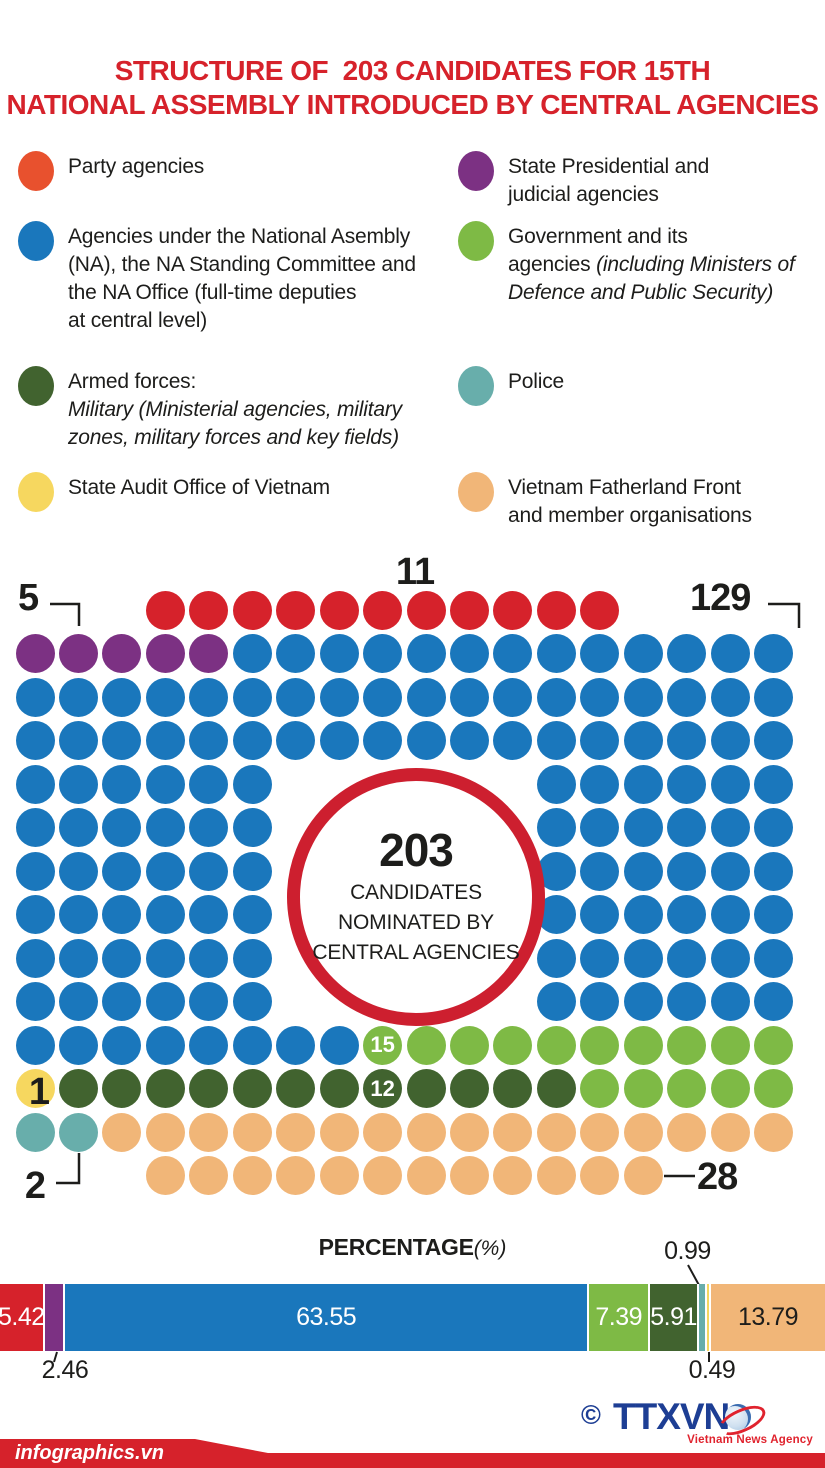 This screenshot has height=1468, width=825. What do you see at coordinates (536, 381) in the screenshot?
I see `legend-text-line: Police` at bounding box center [536, 381].